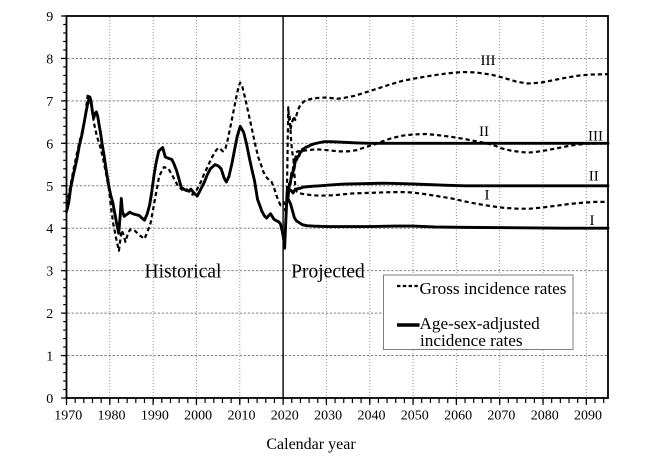 The image size is (648, 473). Describe the element at coordinates (112, 416) in the screenshot. I see `svg-text: 1980` at that location.